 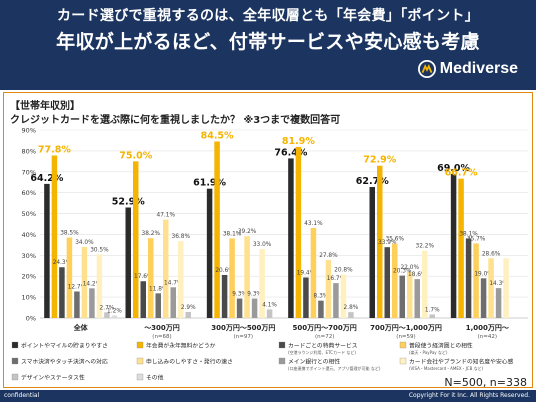 What do you see at coordinates (239, 295) in the screenshot?
I see `data-label: 9.3%` at bounding box center [239, 295].